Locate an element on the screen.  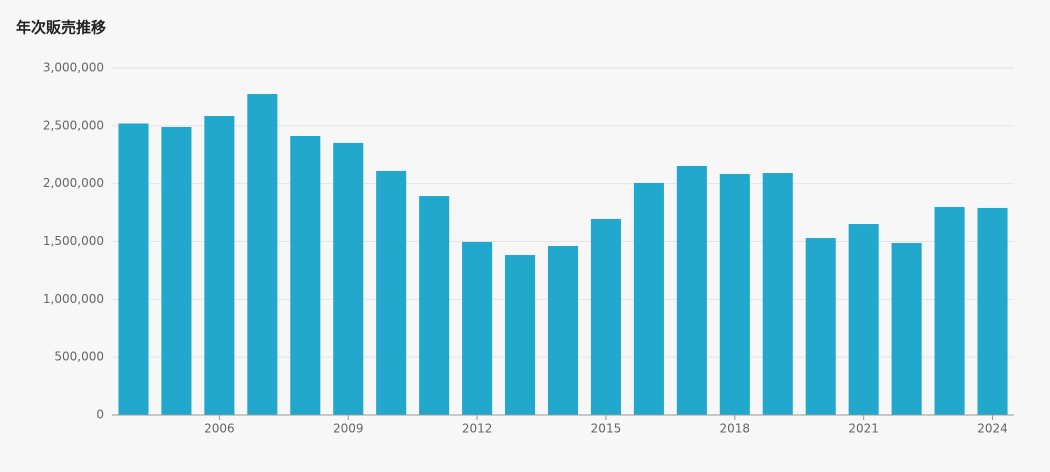
y-tick-label: 500,000 is located at coordinates (79, 357).